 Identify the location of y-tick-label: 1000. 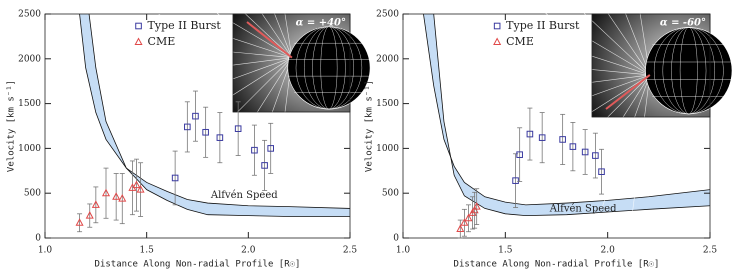
(387, 149).